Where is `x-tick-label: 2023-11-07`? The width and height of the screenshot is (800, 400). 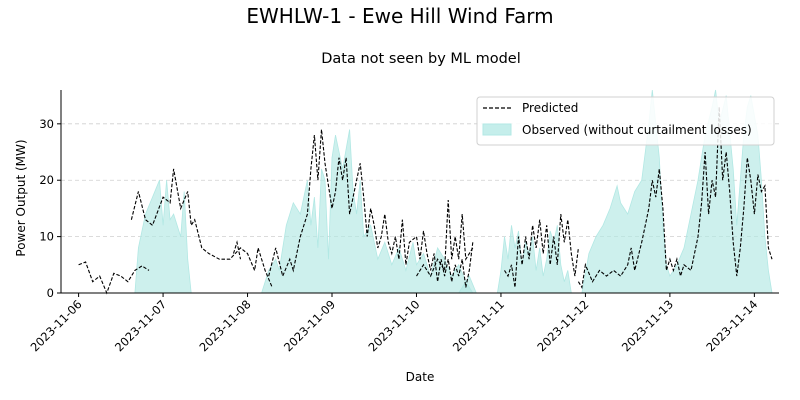 x-tick-label: 2023-11-07 is located at coordinates (140, 325).